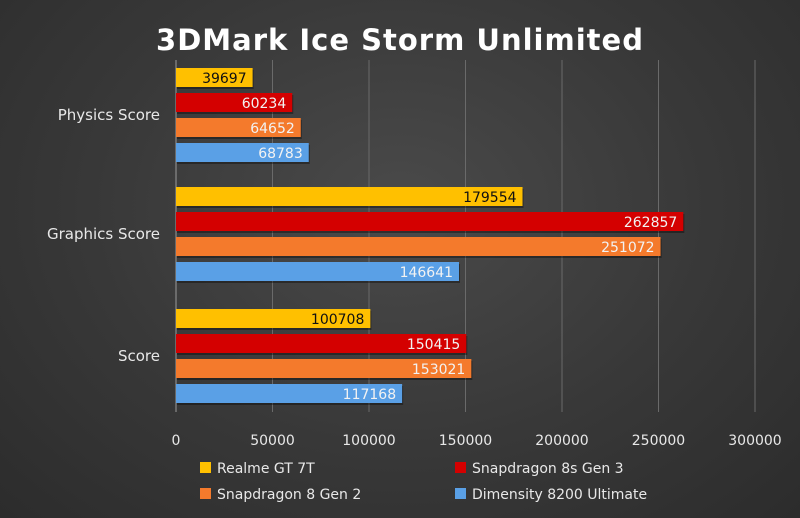  What do you see at coordinates (465, 441) in the screenshot?
I see `x-tick-label: 150000` at bounding box center [465, 441].